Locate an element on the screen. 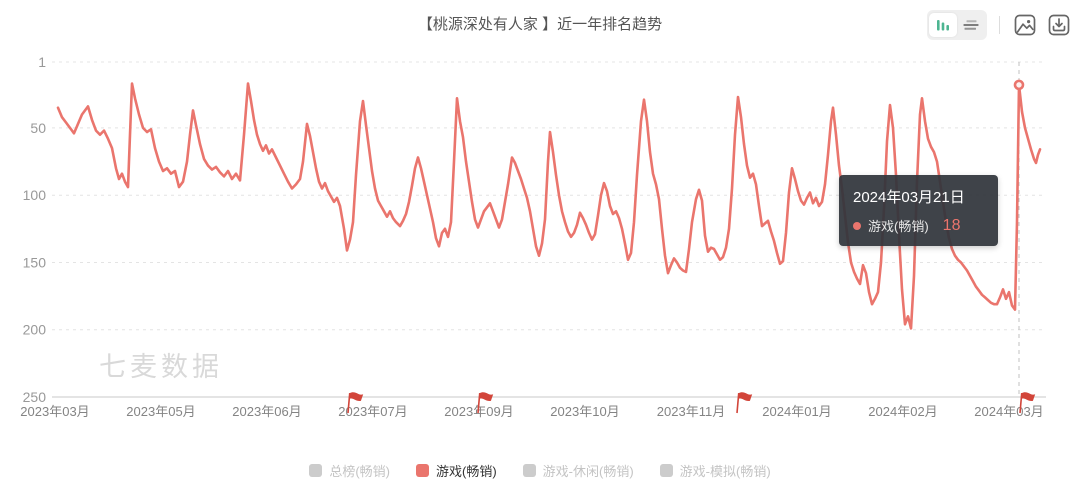 The height and width of the screenshot is (487, 1080). x-tick-label: 2023年06月 is located at coordinates (266, 411).